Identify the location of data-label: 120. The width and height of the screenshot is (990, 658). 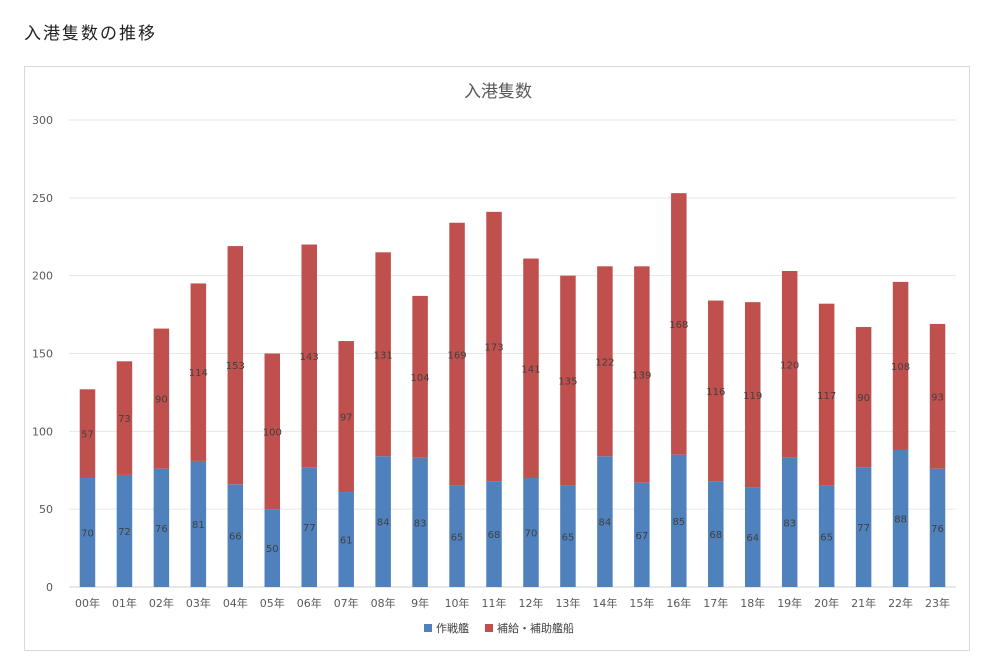
(789, 365).